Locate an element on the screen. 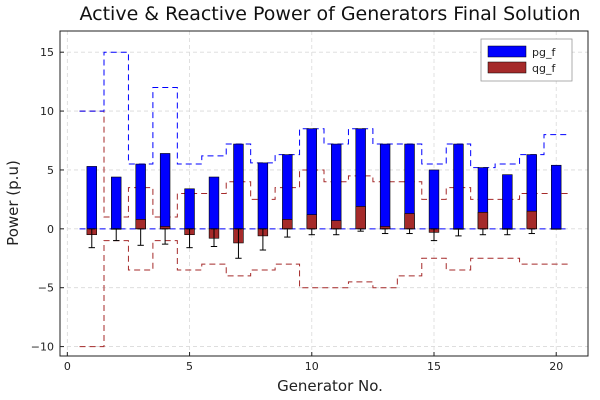 Image resolution: width=600 pixels, height=400 pixels. x-tick-label: 20 is located at coordinates (556, 366).